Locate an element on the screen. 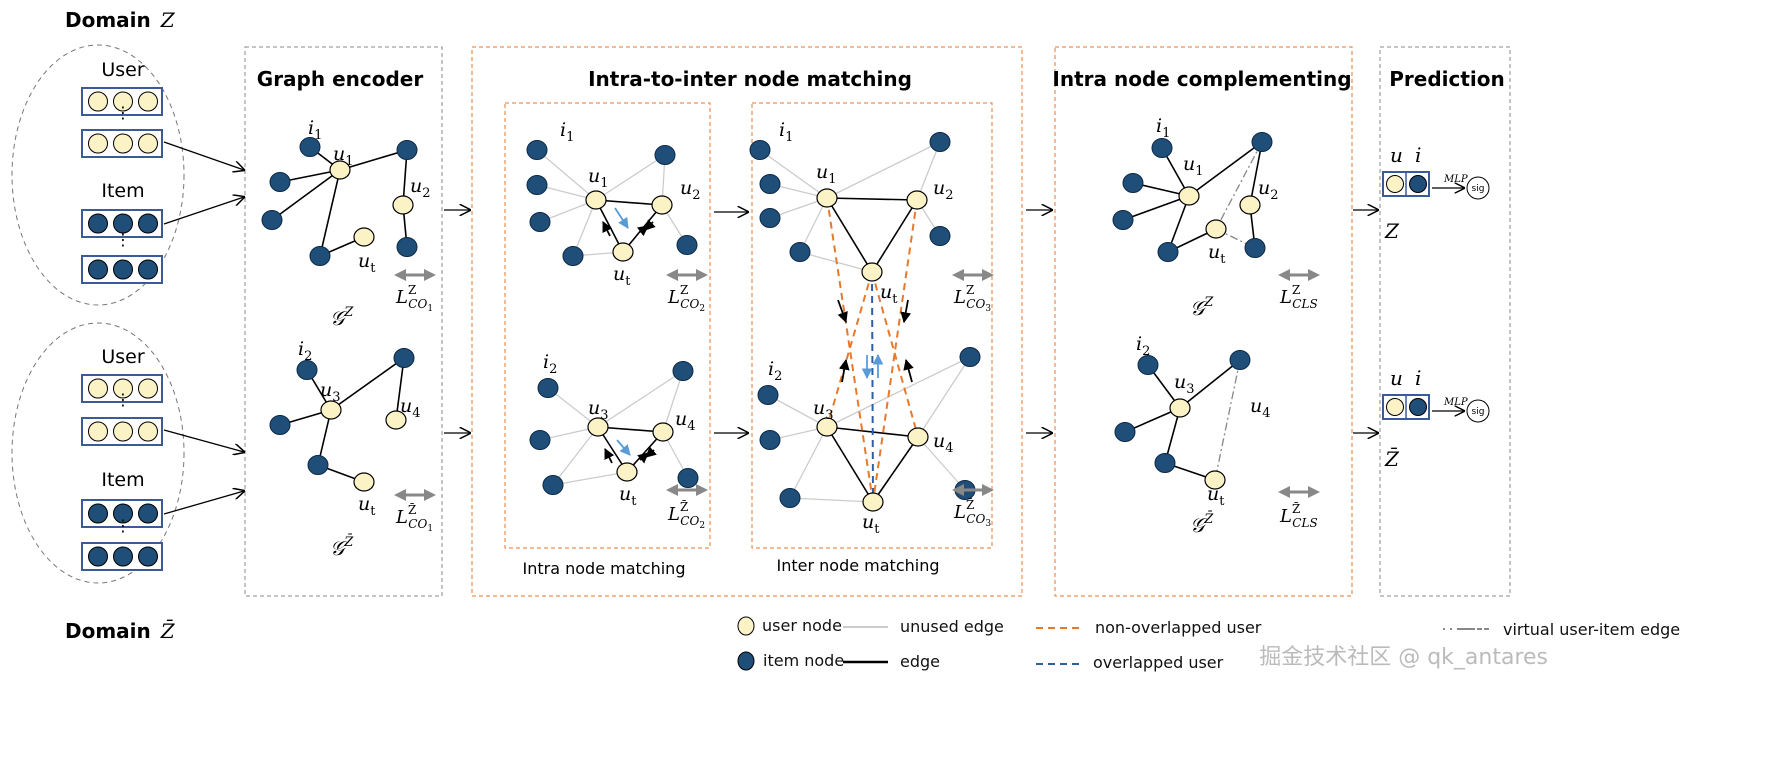 Image resolution: width=1770 pixels, height=774 pixels. graph-encoder-title: Graph encoder is located at coordinates (340, 79).